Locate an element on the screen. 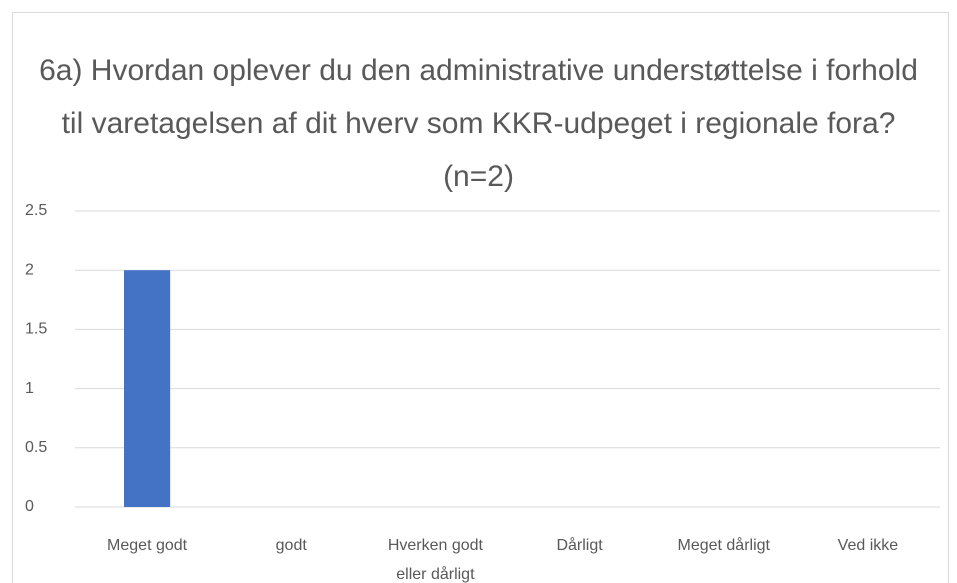 Image resolution: width=957 pixels, height=583 pixels. x-tick-label: Hverken godt eller dårligt is located at coordinates (435, 560).